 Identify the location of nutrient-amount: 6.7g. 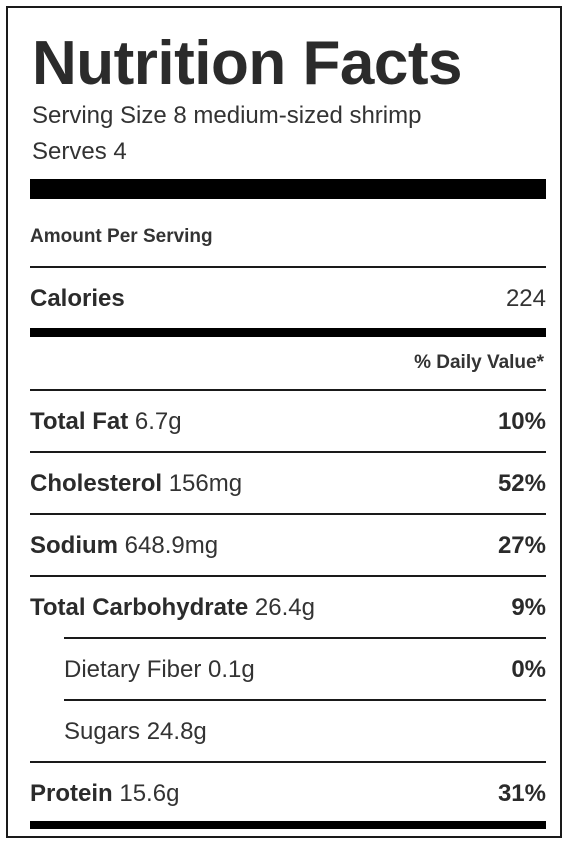
(158, 421).